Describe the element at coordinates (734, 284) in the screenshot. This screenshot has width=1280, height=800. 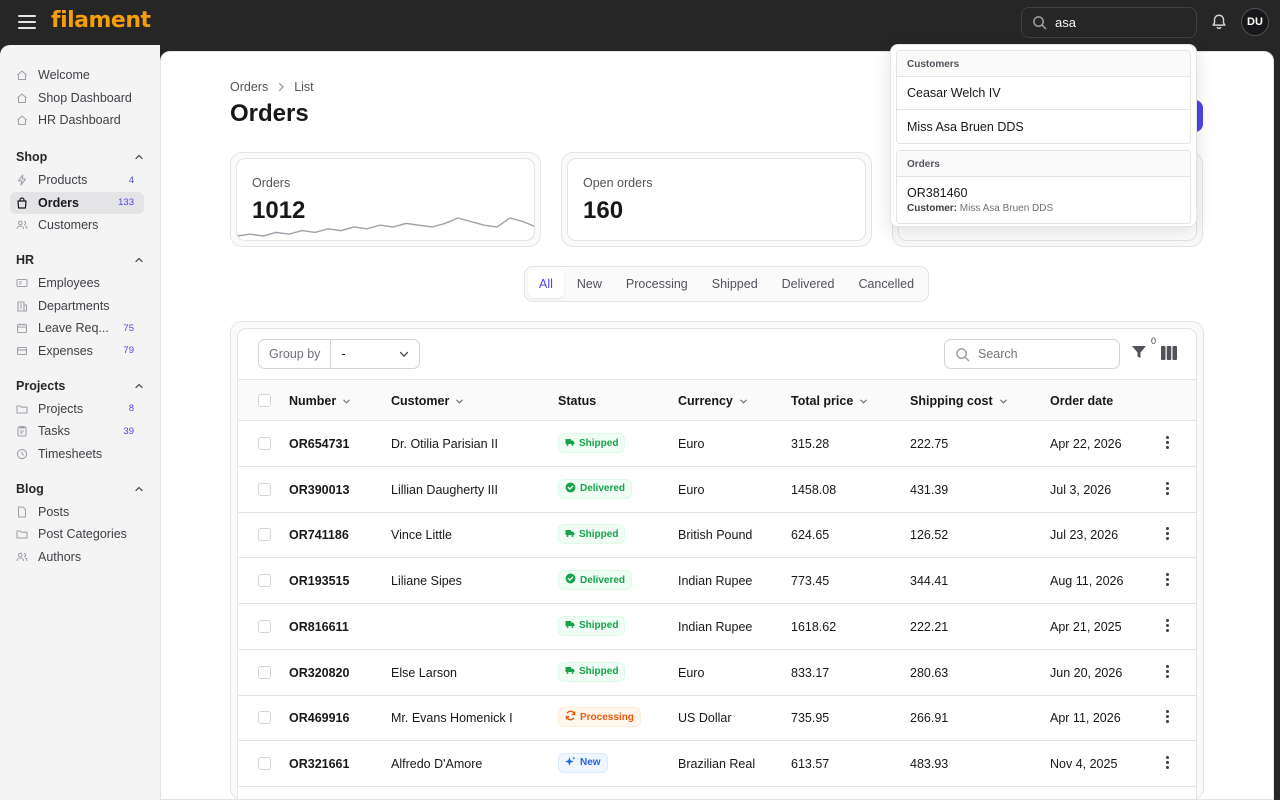
I see `tab-shipped: Shipped` at that location.